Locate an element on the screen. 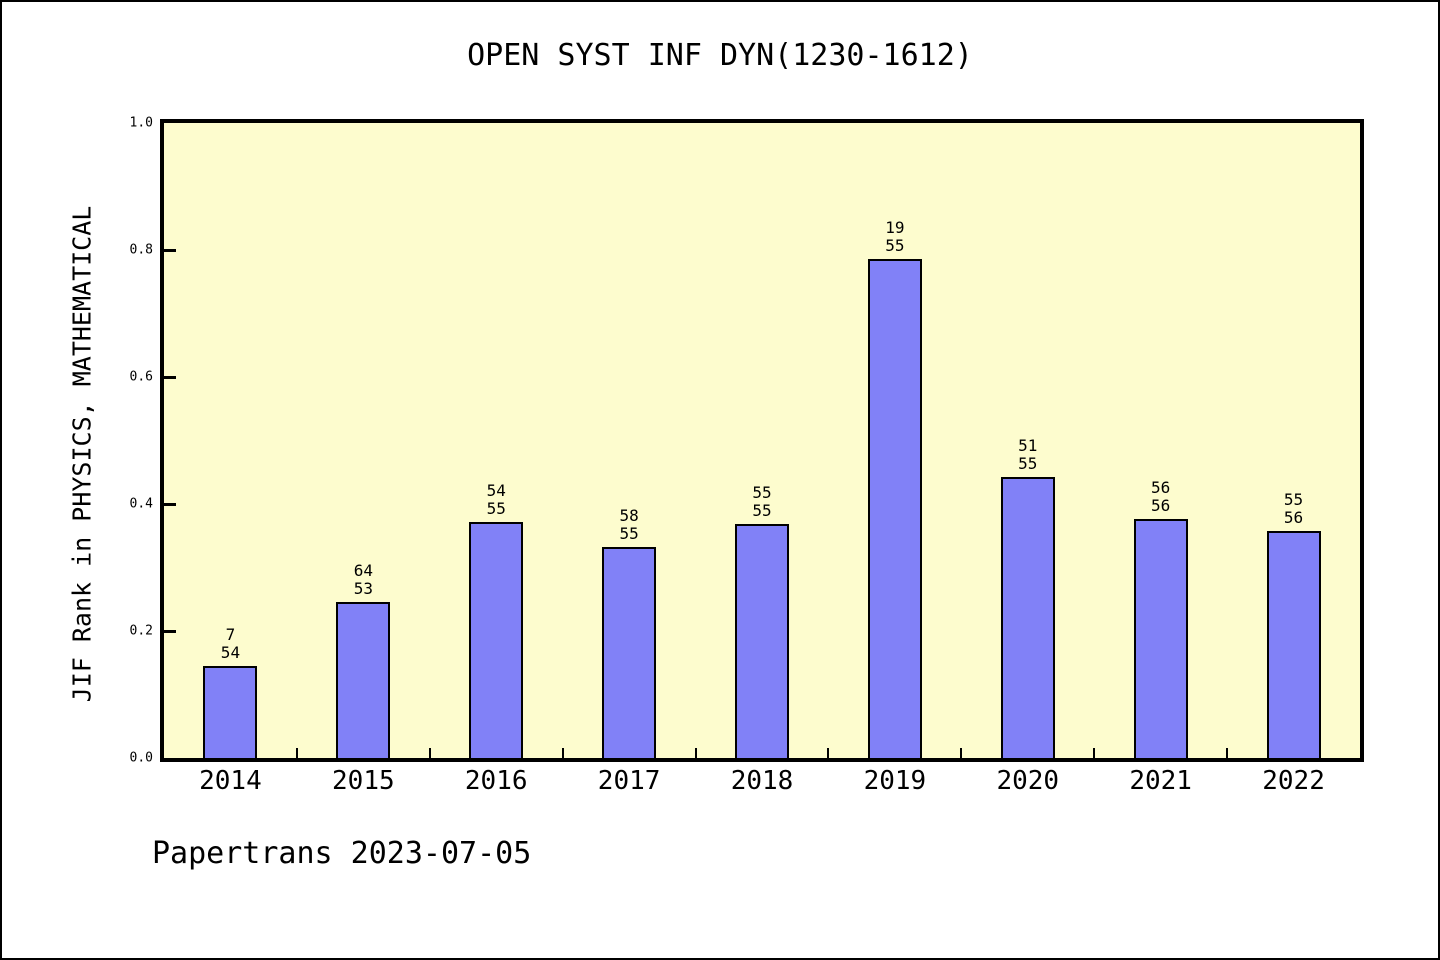 This screenshot has height=960, width=1440. bar-value-label: 64 53 is located at coordinates (363, 580).